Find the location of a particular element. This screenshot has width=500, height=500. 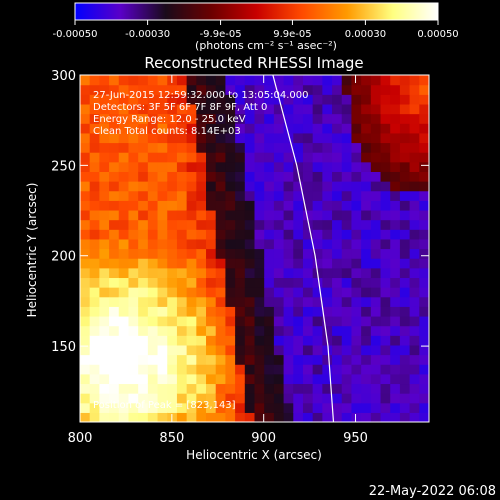

y-tick-label: 200 is located at coordinates (63, 257).